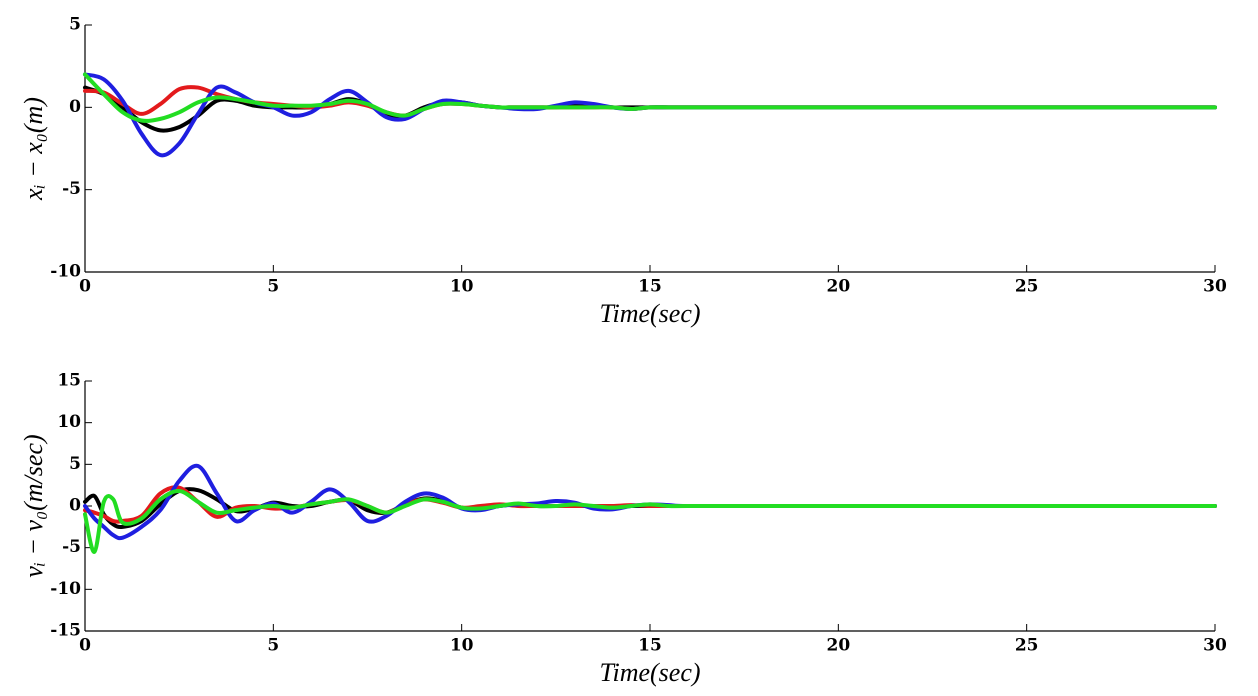  What do you see at coordinates (69, 422) in the screenshot?
I see `y-tick-label: 10` at bounding box center [69, 422].